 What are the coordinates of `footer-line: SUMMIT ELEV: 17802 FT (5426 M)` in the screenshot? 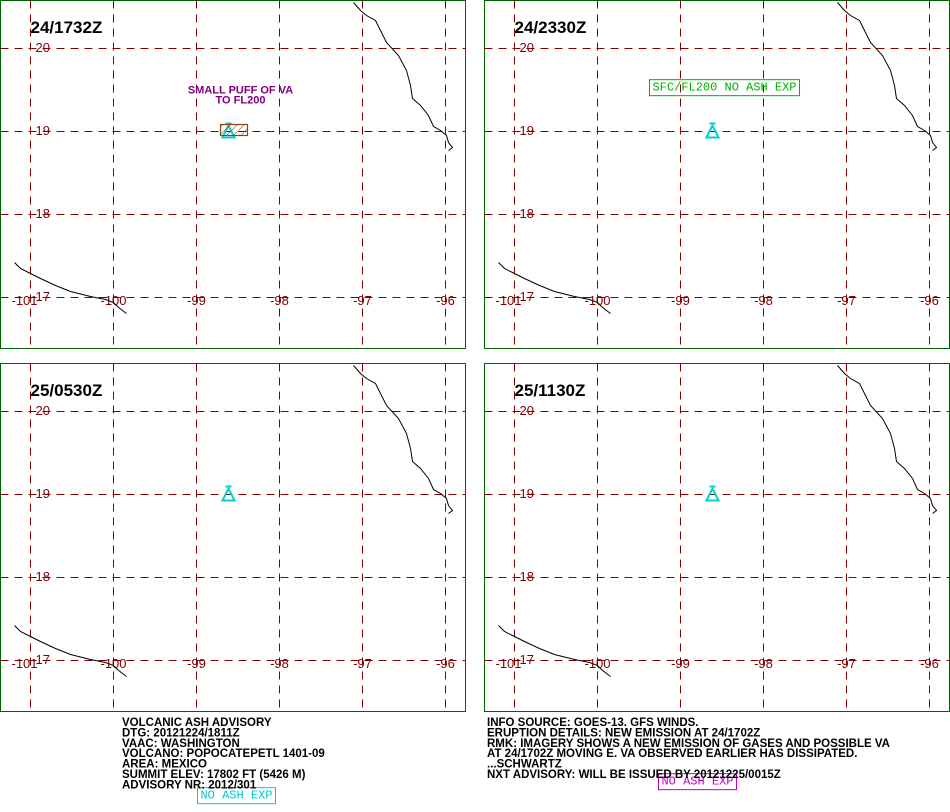 It's located at (214, 775).